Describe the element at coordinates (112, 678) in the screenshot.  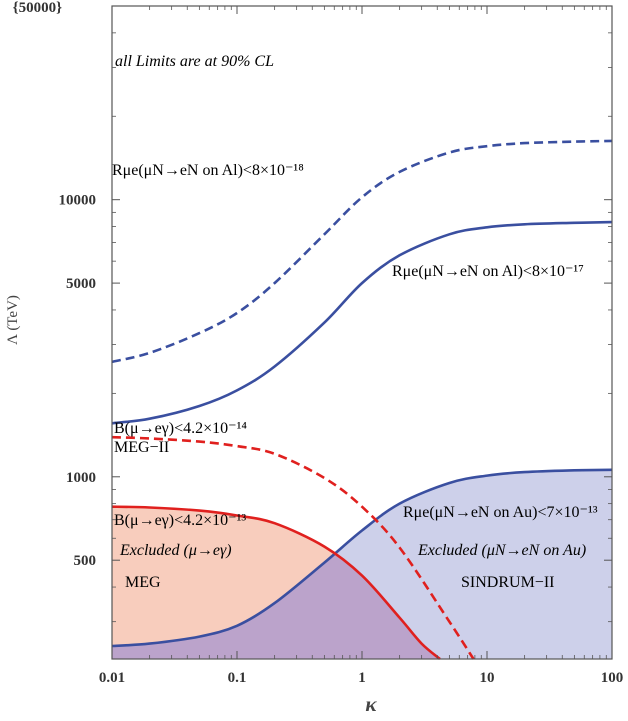
I see `x-tick-label: 0.01` at that location.